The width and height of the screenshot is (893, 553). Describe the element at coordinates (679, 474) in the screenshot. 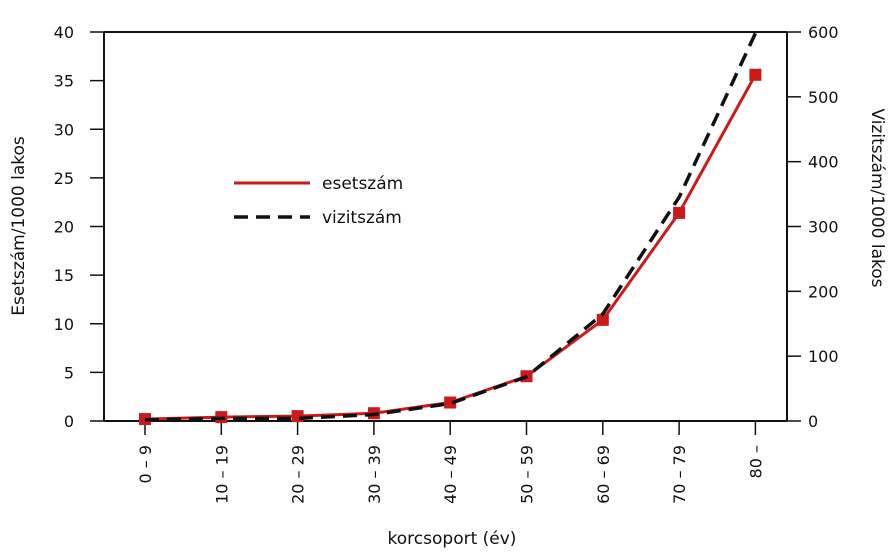

I see `x-tick-label: 70 – 79` at that location.